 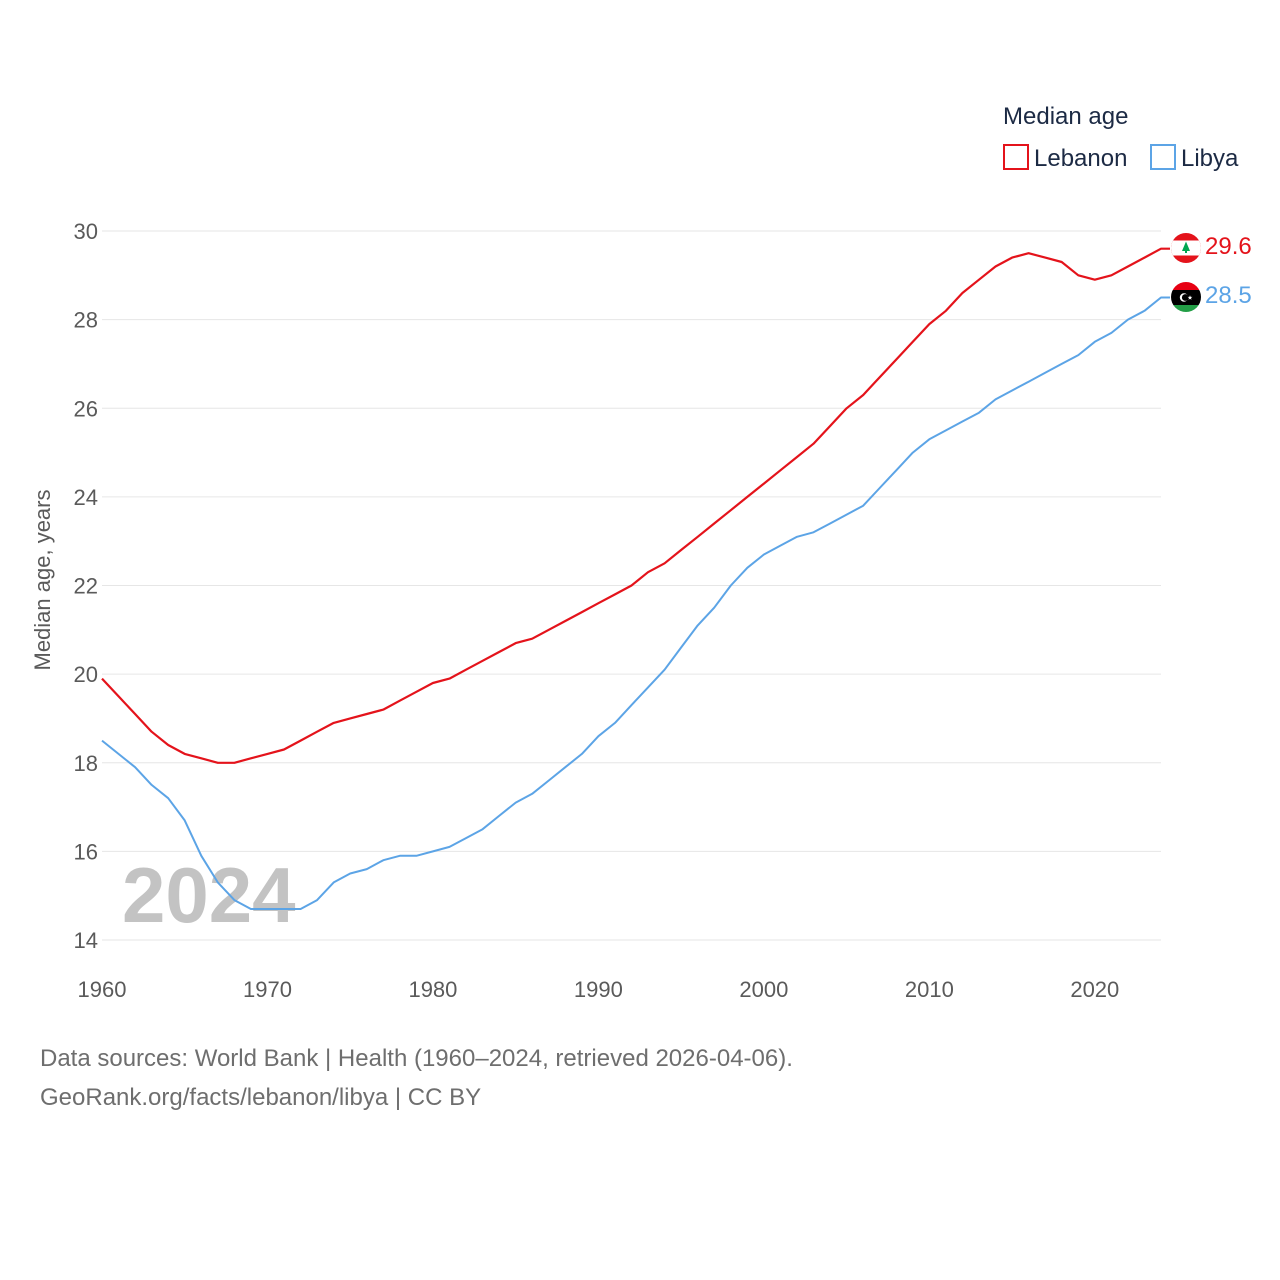 I want to click on legend-item-libya: Libya, so click(x=1194, y=158).